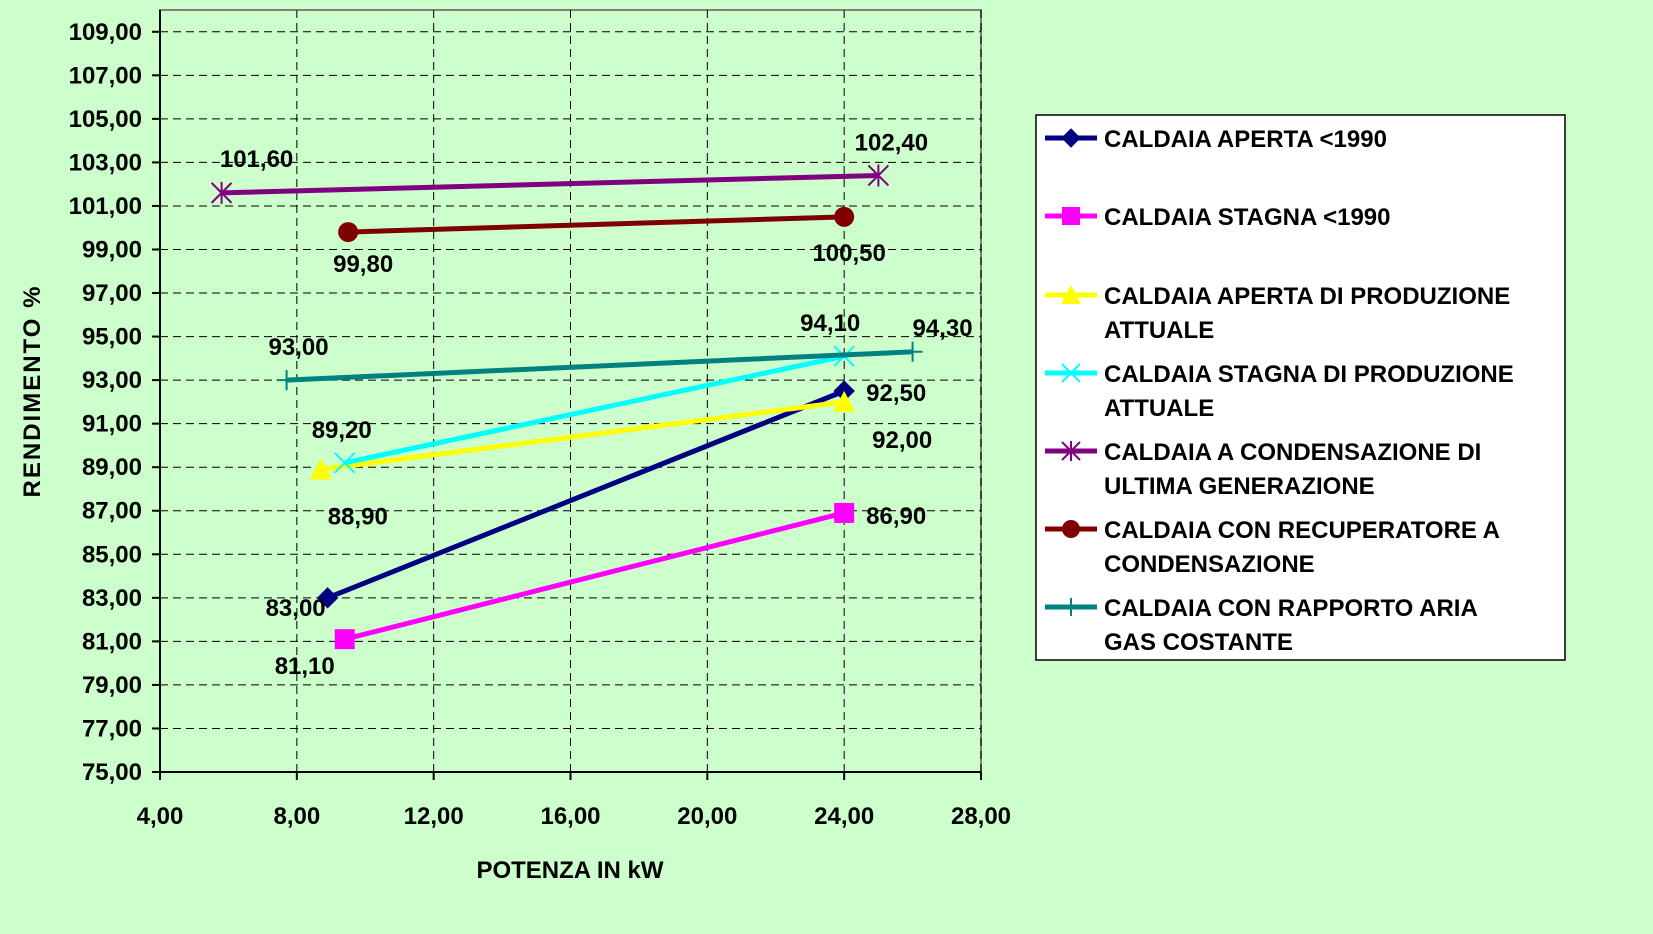 The image size is (1653, 934). Describe the element at coordinates (830, 323) in the screenshot. I see `data-label: 94,10` at that location.